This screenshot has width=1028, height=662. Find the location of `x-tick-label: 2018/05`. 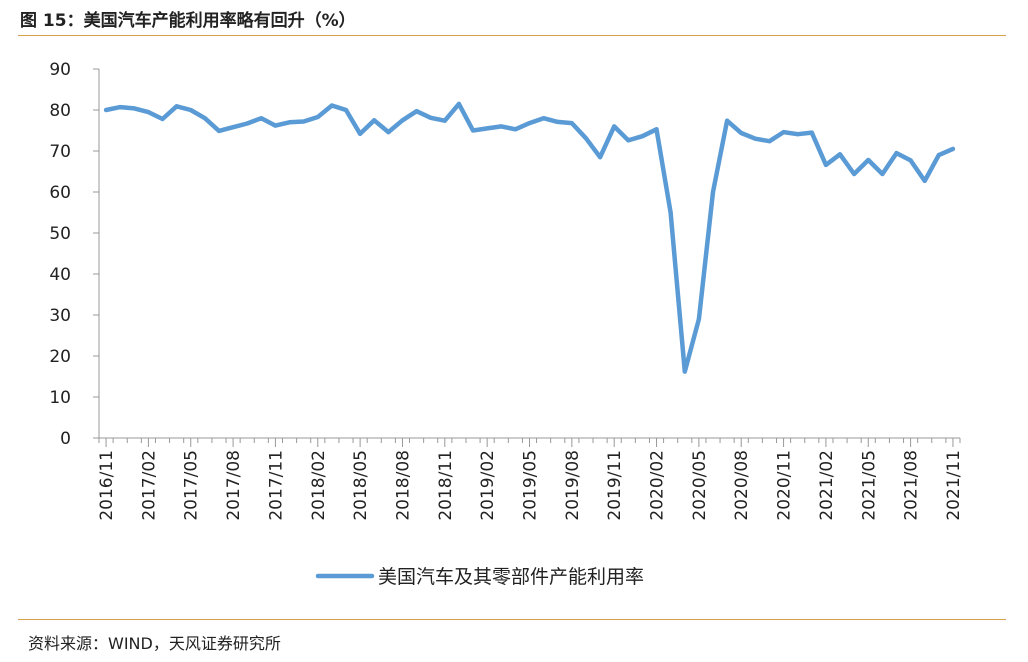

x-tick-label: 2018/05 is located at coordinates (361, 485).